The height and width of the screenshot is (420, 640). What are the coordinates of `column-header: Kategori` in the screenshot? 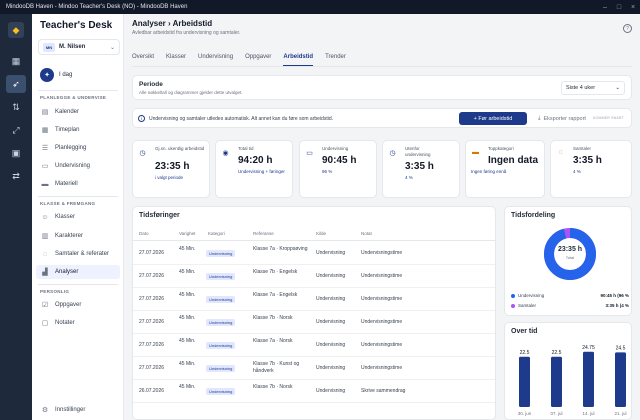 It's located at (216, 233).